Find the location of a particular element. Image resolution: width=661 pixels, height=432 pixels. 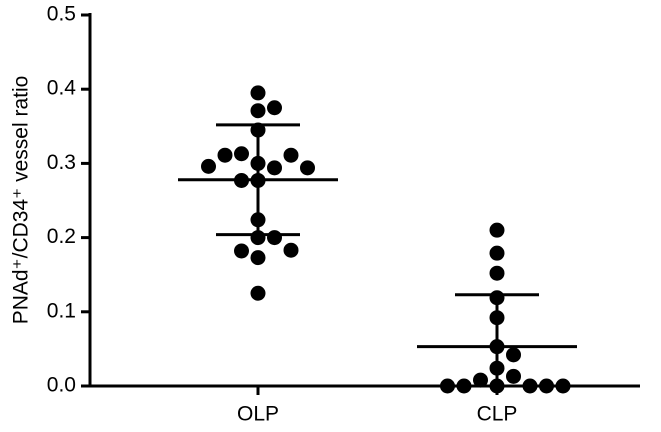

y-tick-label: 0.0 is located at coordinates (61, 385).